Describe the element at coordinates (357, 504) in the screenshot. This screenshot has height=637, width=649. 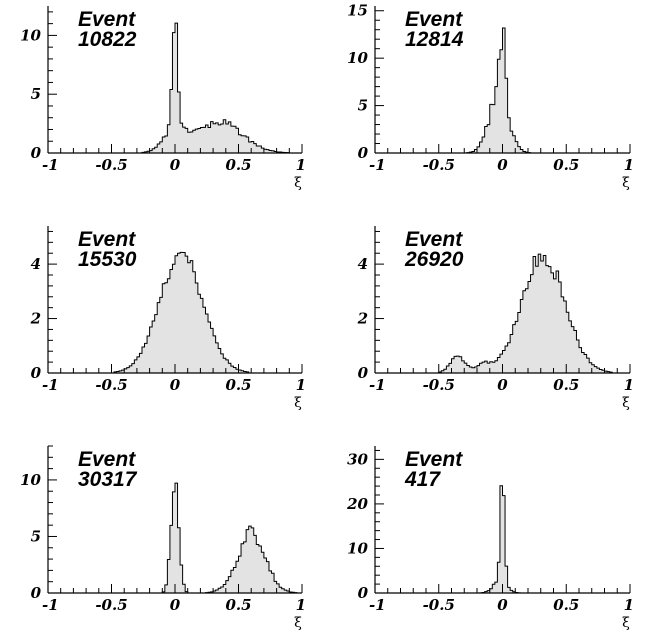
I see `y-tick-label: 20` at that location.